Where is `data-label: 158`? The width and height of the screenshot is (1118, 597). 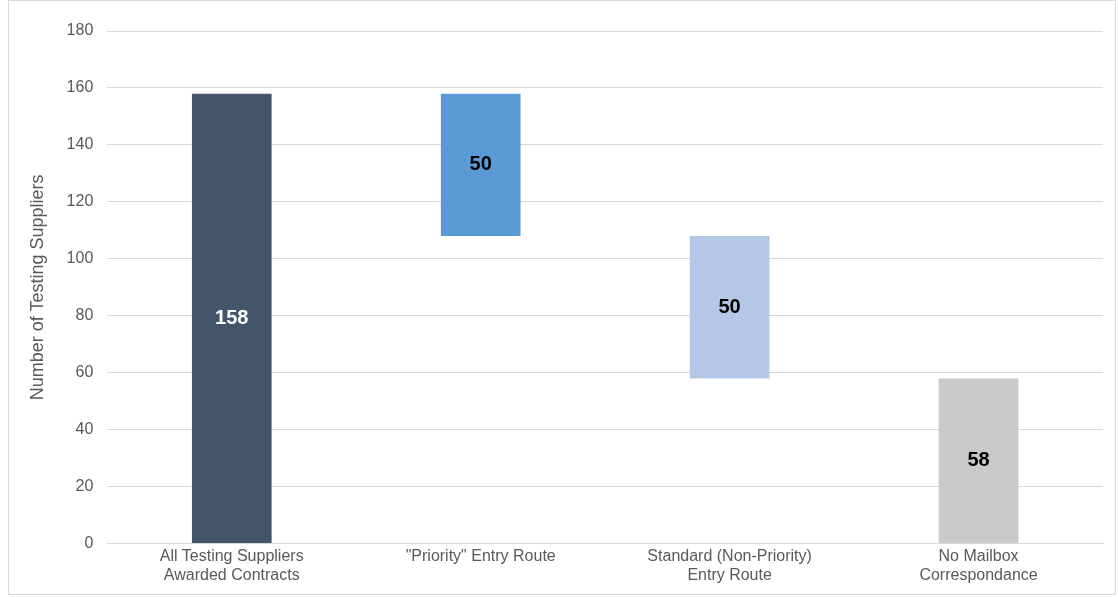
data-label: 158 is located at coordinates (232, 316).